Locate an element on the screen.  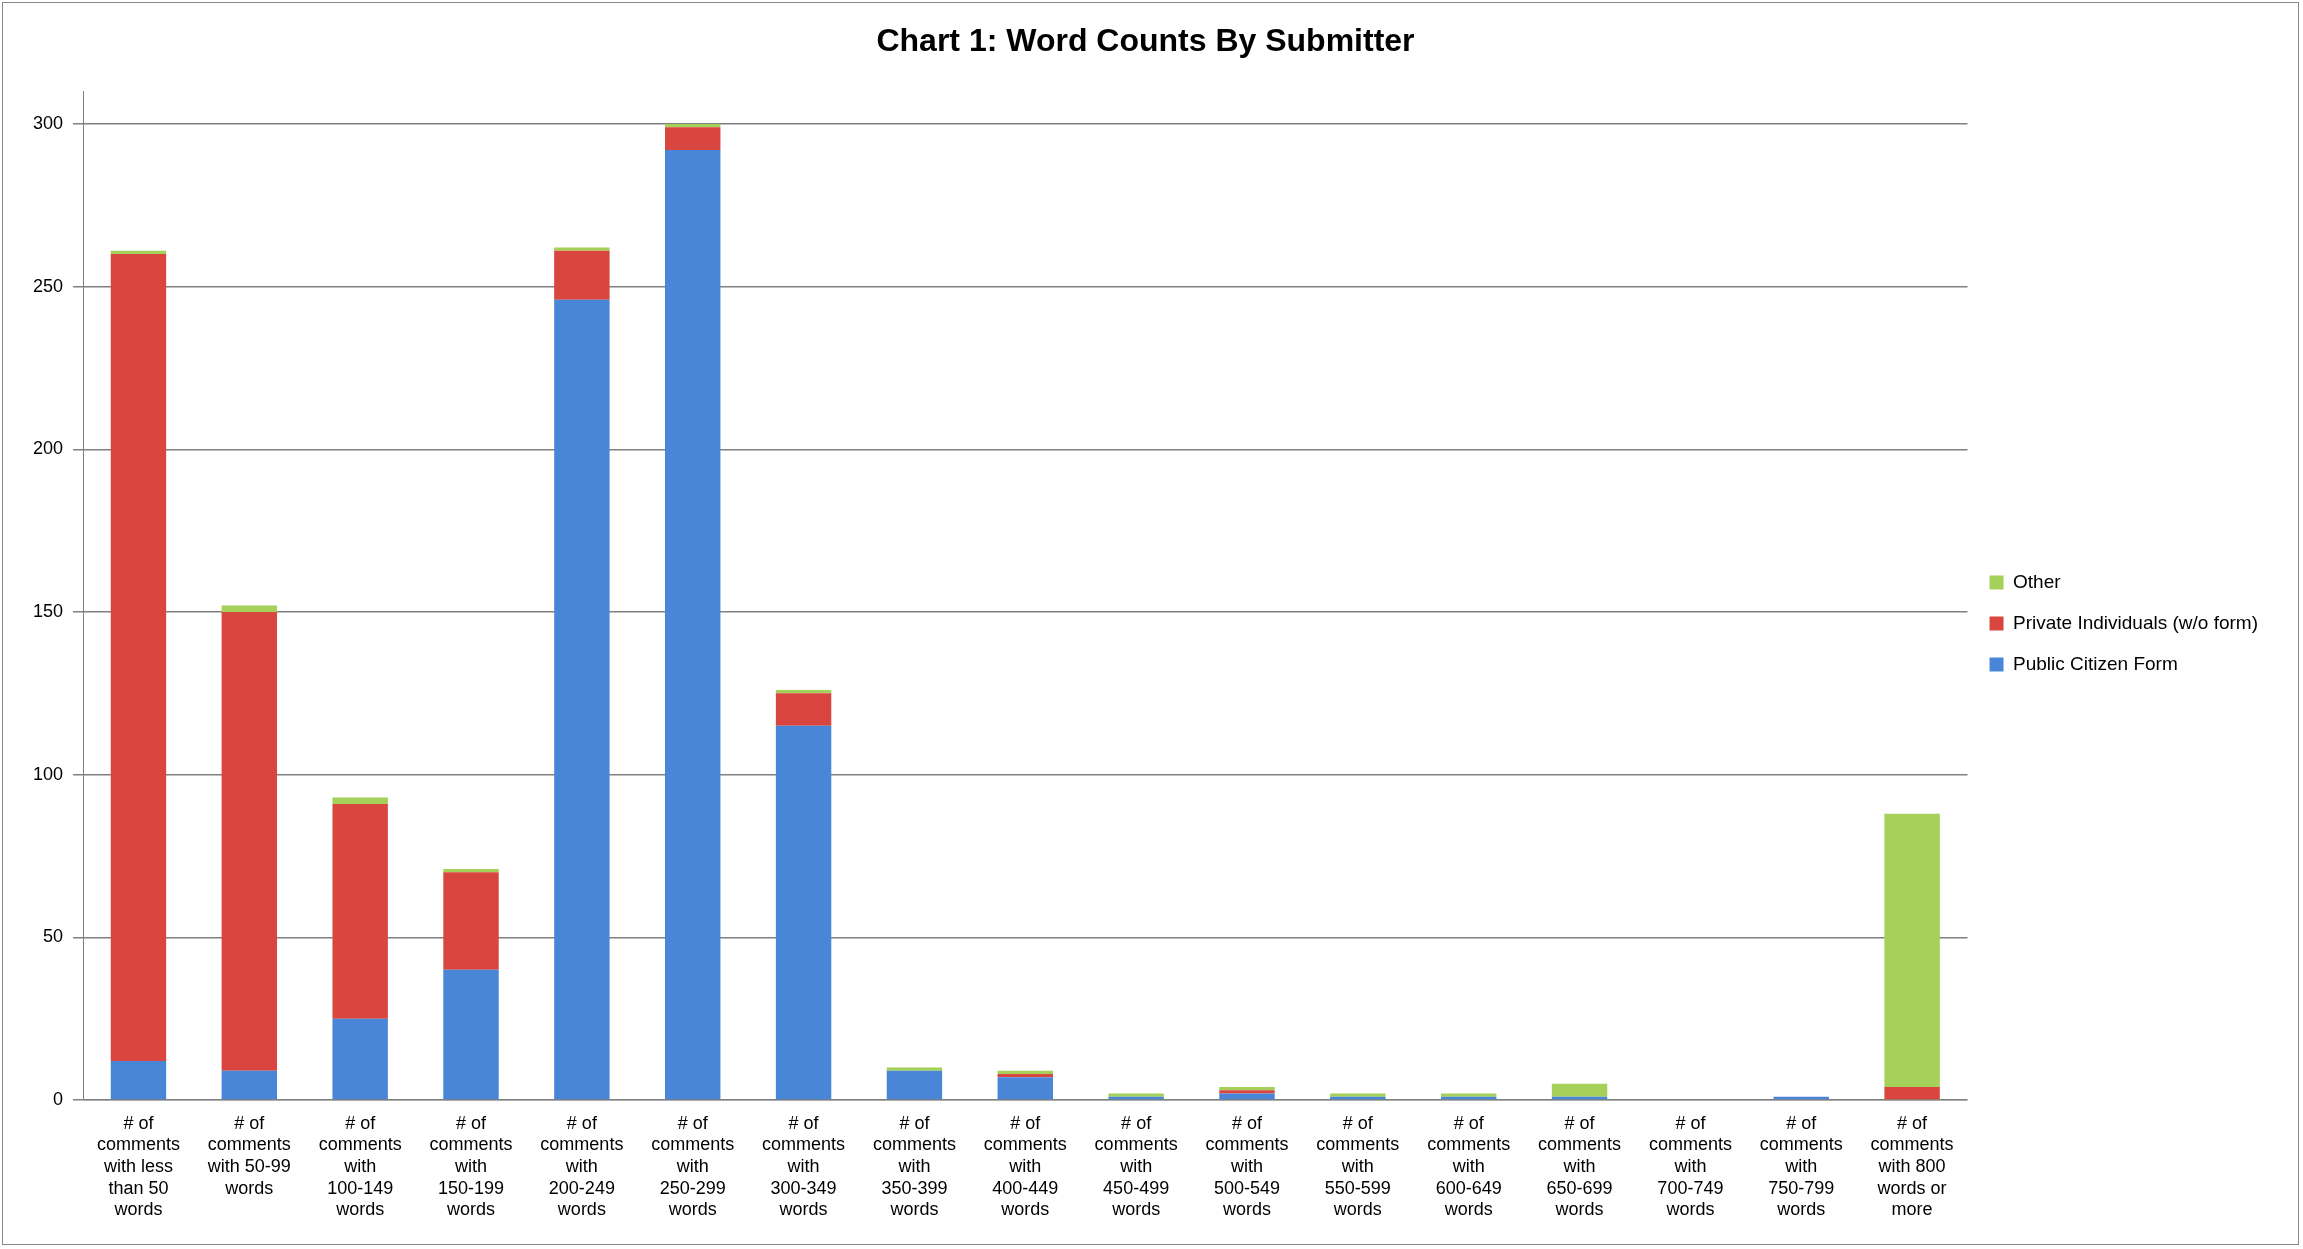
x-tick-label: # of comments with 650-699 words is located at coordinates (1580, 1166).